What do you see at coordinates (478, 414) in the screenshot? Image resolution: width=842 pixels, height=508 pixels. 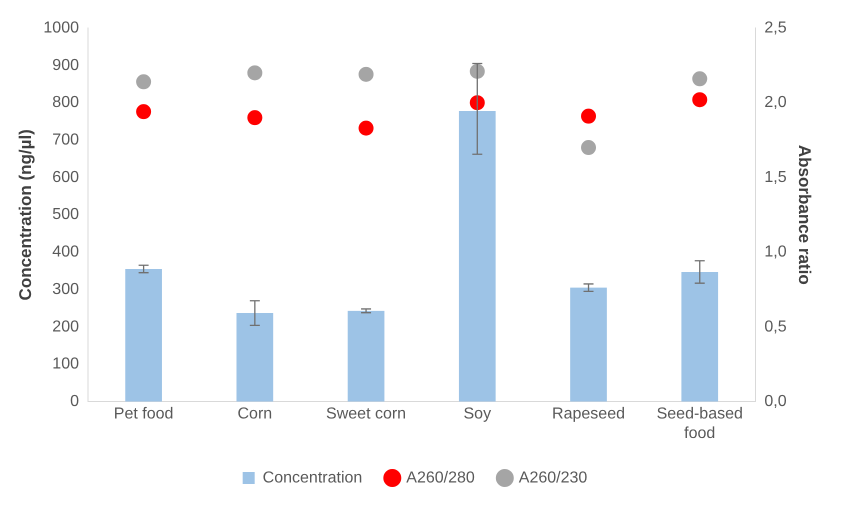 I see `x-tick-label: Soy` at bounding box center [478, 414].